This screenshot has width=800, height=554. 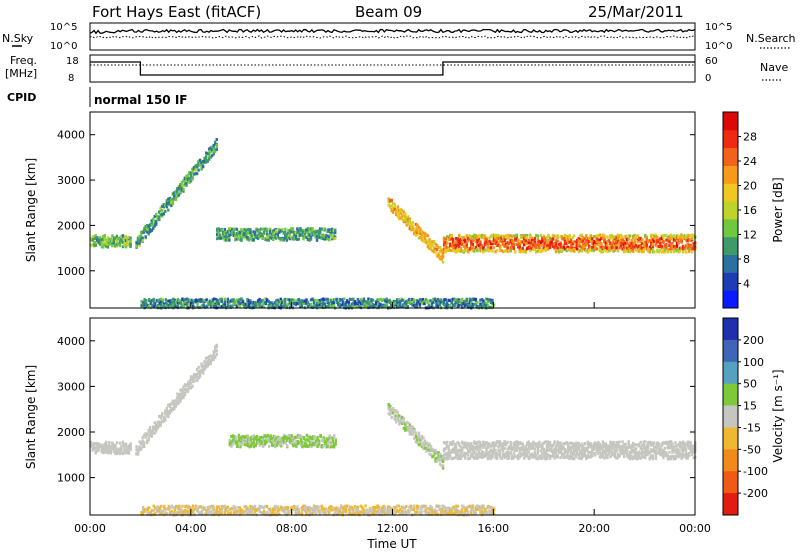 I want to click on freq-left-tick-bottom: 8, so click(x=71, y=78).